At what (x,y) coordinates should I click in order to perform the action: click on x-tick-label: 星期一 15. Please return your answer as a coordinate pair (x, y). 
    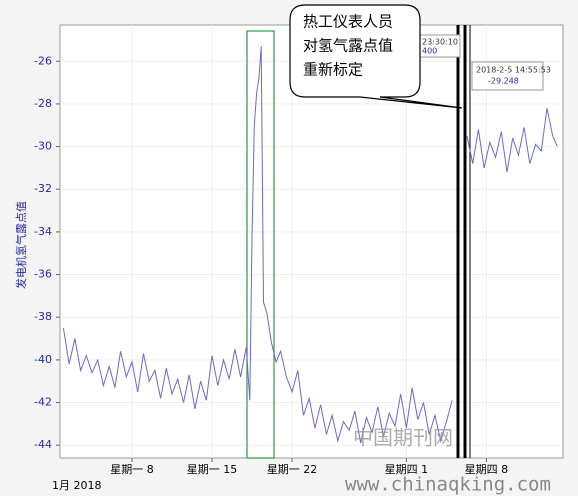
    Looking at the image, I should click on (212, 469).